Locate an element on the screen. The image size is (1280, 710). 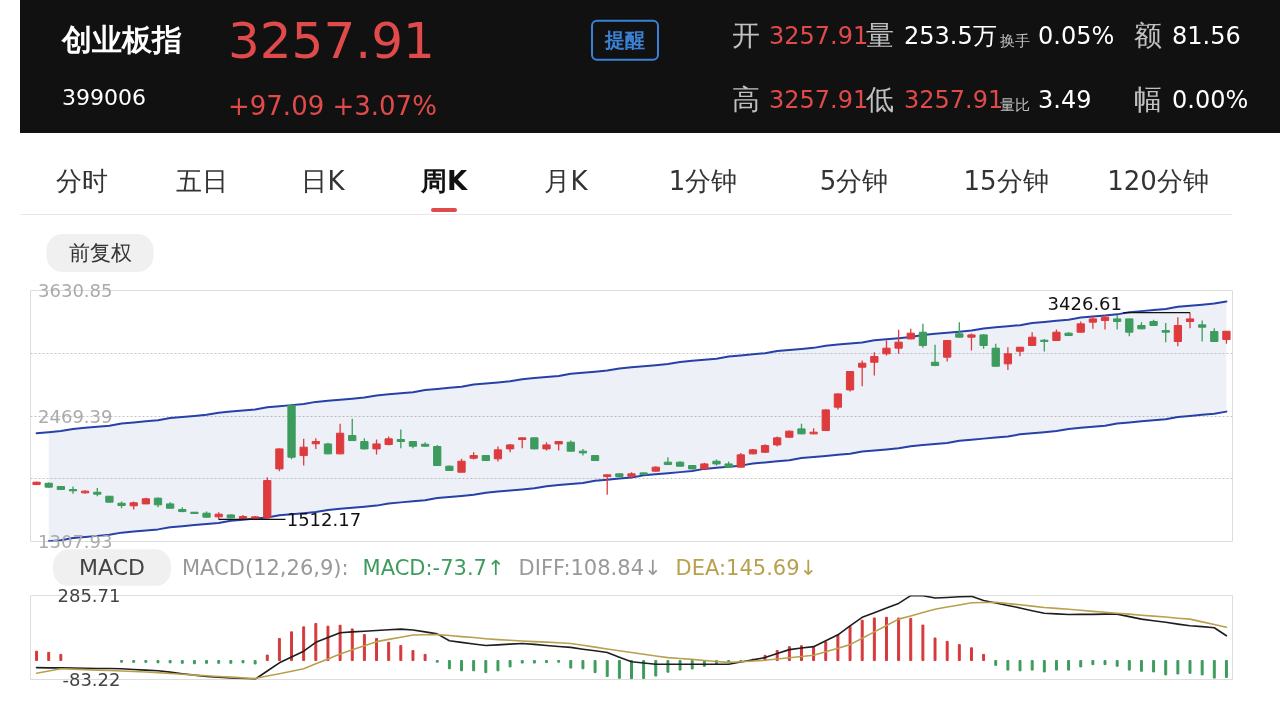
annotation: 1512.17 is located at coordinates (324, 519).